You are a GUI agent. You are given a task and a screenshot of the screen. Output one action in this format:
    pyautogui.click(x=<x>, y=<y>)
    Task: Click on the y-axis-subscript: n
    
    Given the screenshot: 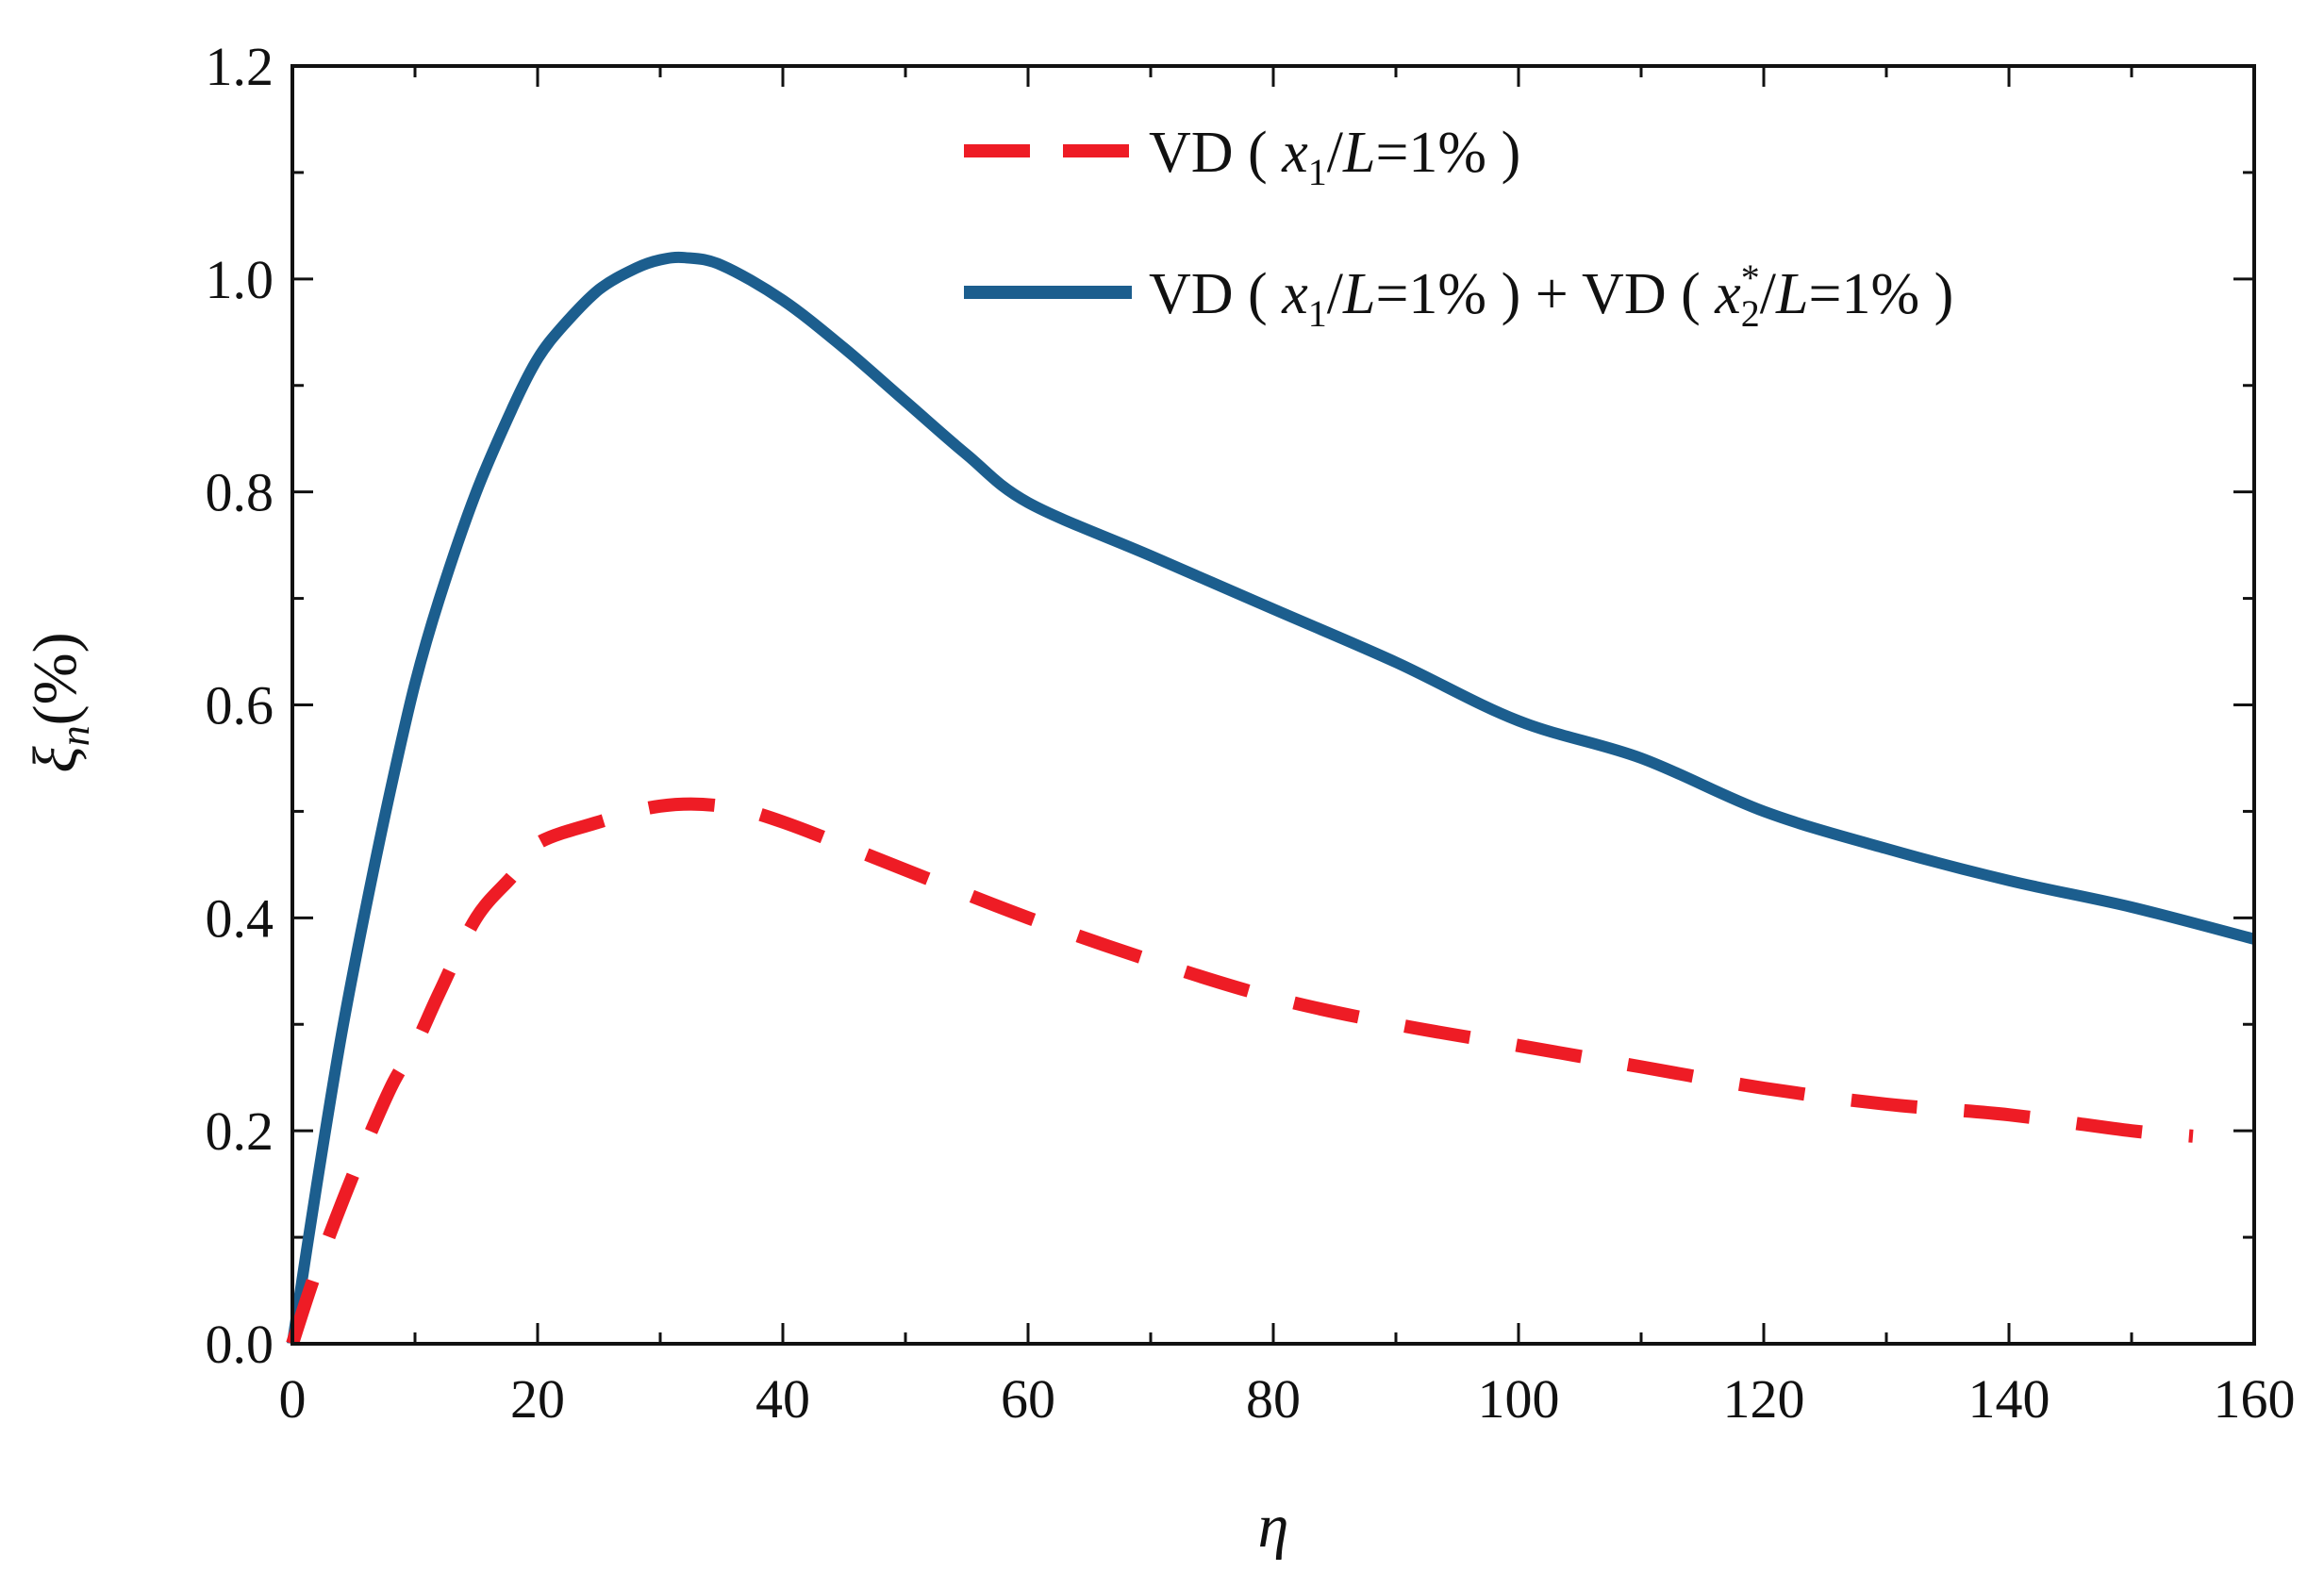 What is the action you would take?
    pyautogui.click(x=75, y=735)
    